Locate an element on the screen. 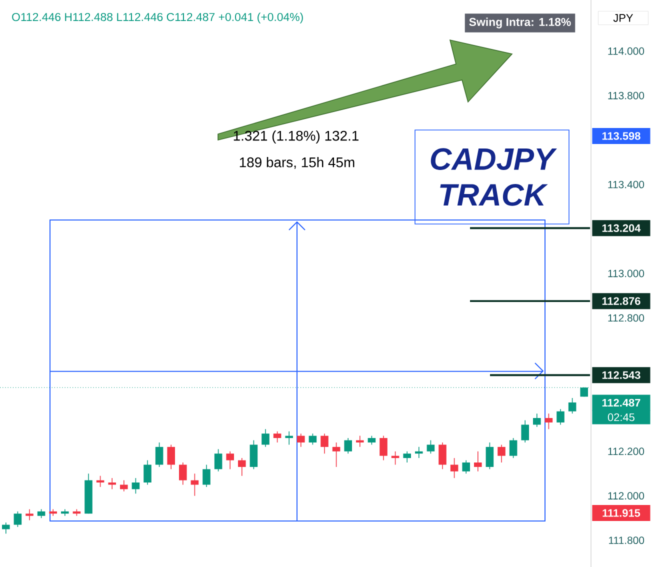  y-tick-label: 112.800 is located at coordinates (626, 318).